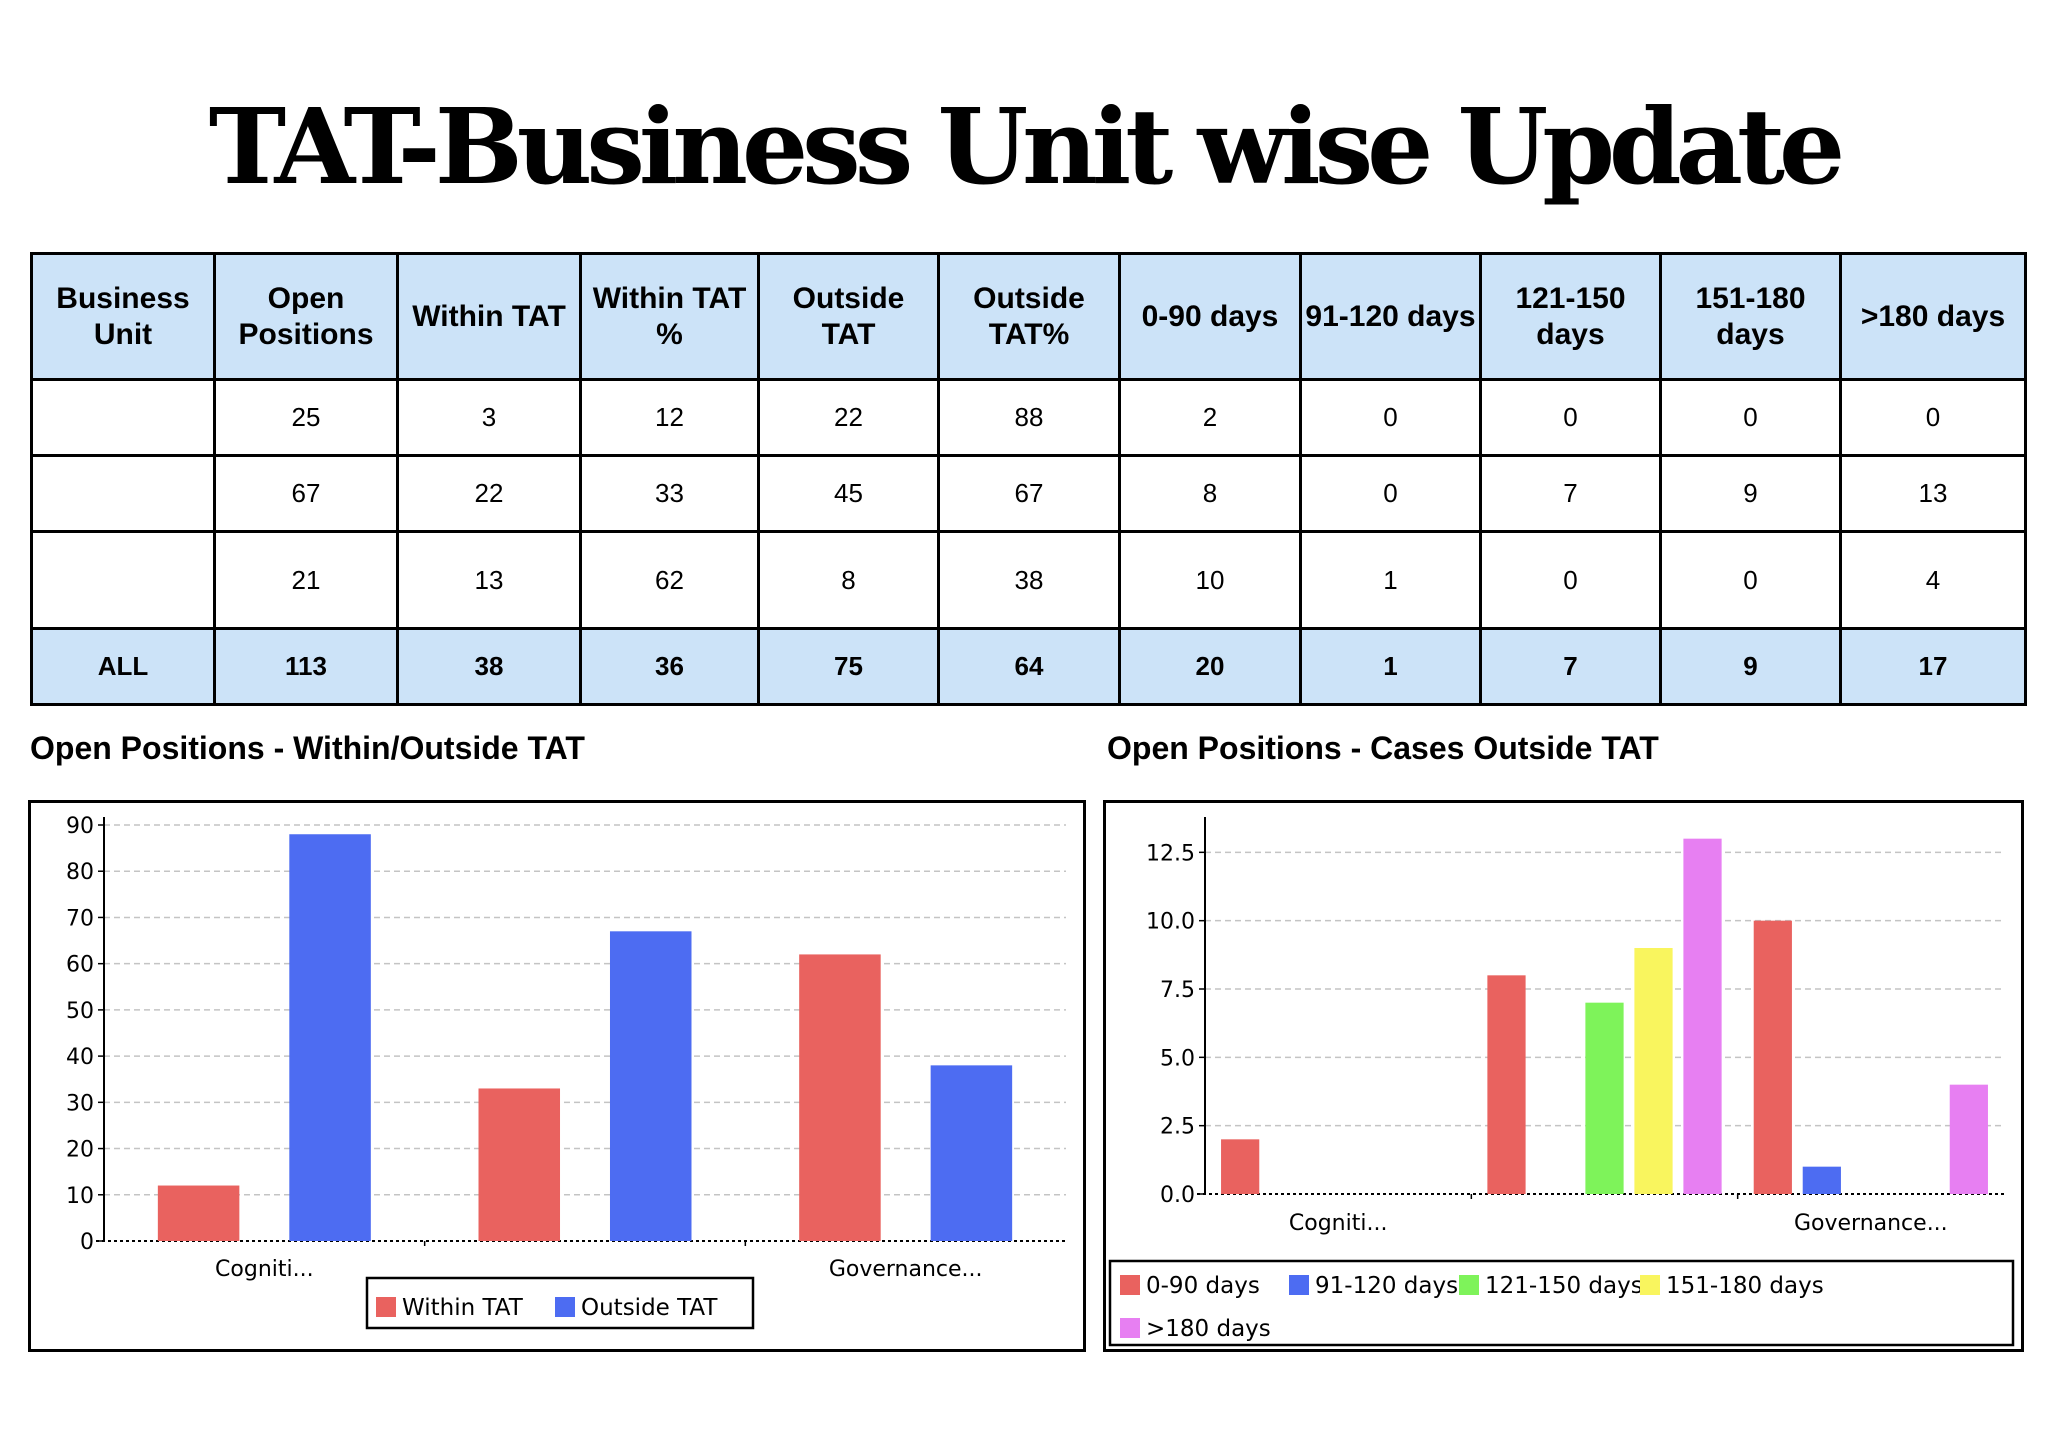  I want to click on header-0-90-days: 0-90 days, so click(1210, 316).